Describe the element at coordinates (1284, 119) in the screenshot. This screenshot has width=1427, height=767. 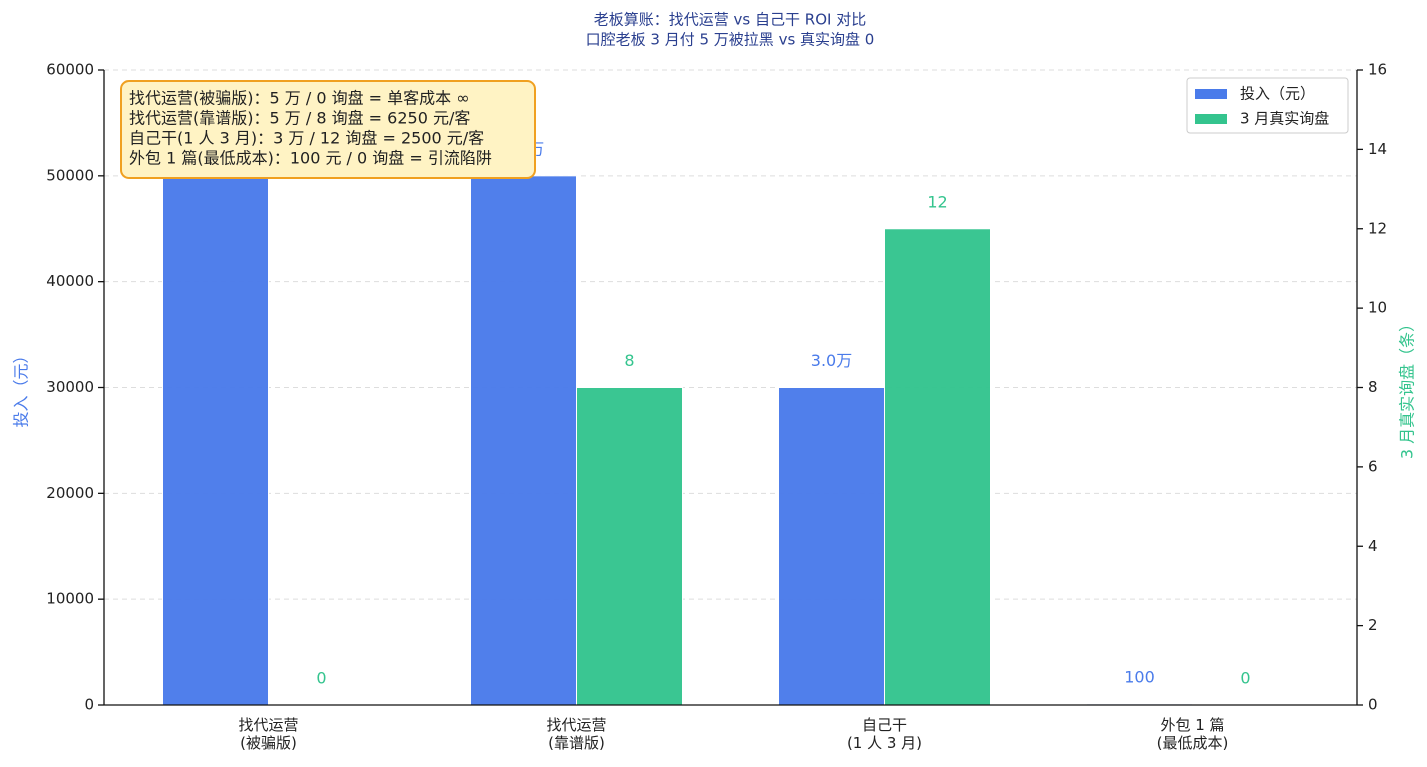
I see `legend-label: 3 月真实询盘` at that location.